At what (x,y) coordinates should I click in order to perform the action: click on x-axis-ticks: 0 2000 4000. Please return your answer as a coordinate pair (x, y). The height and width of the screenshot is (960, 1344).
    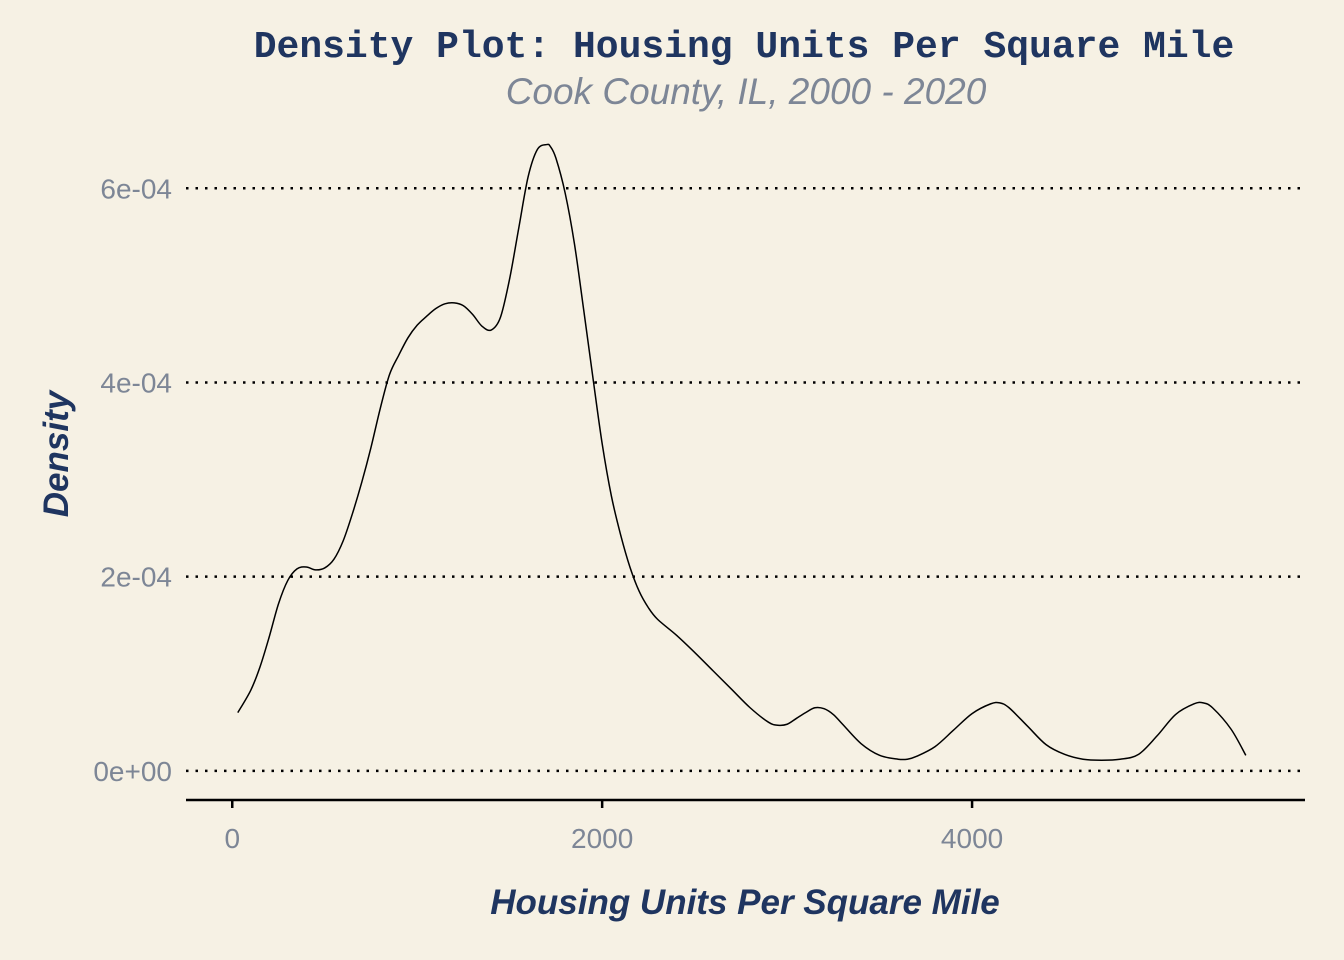
    Looking at the image, I should click on (613, 827).